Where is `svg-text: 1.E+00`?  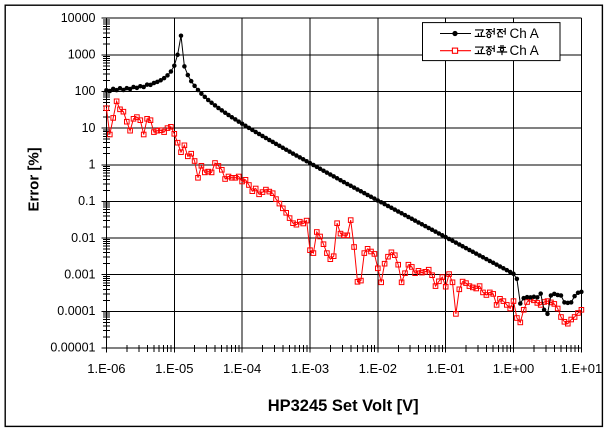 svg-text: 1.E+00 is located at coordinates (514, 368).